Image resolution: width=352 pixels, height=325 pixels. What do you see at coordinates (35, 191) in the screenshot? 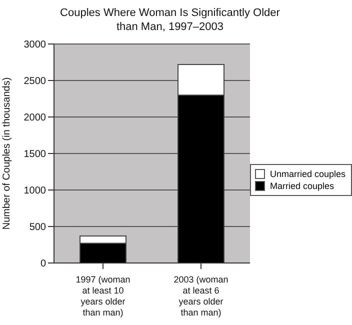
I see `y-tick-label: 1000` at bounding box center [35, 191].